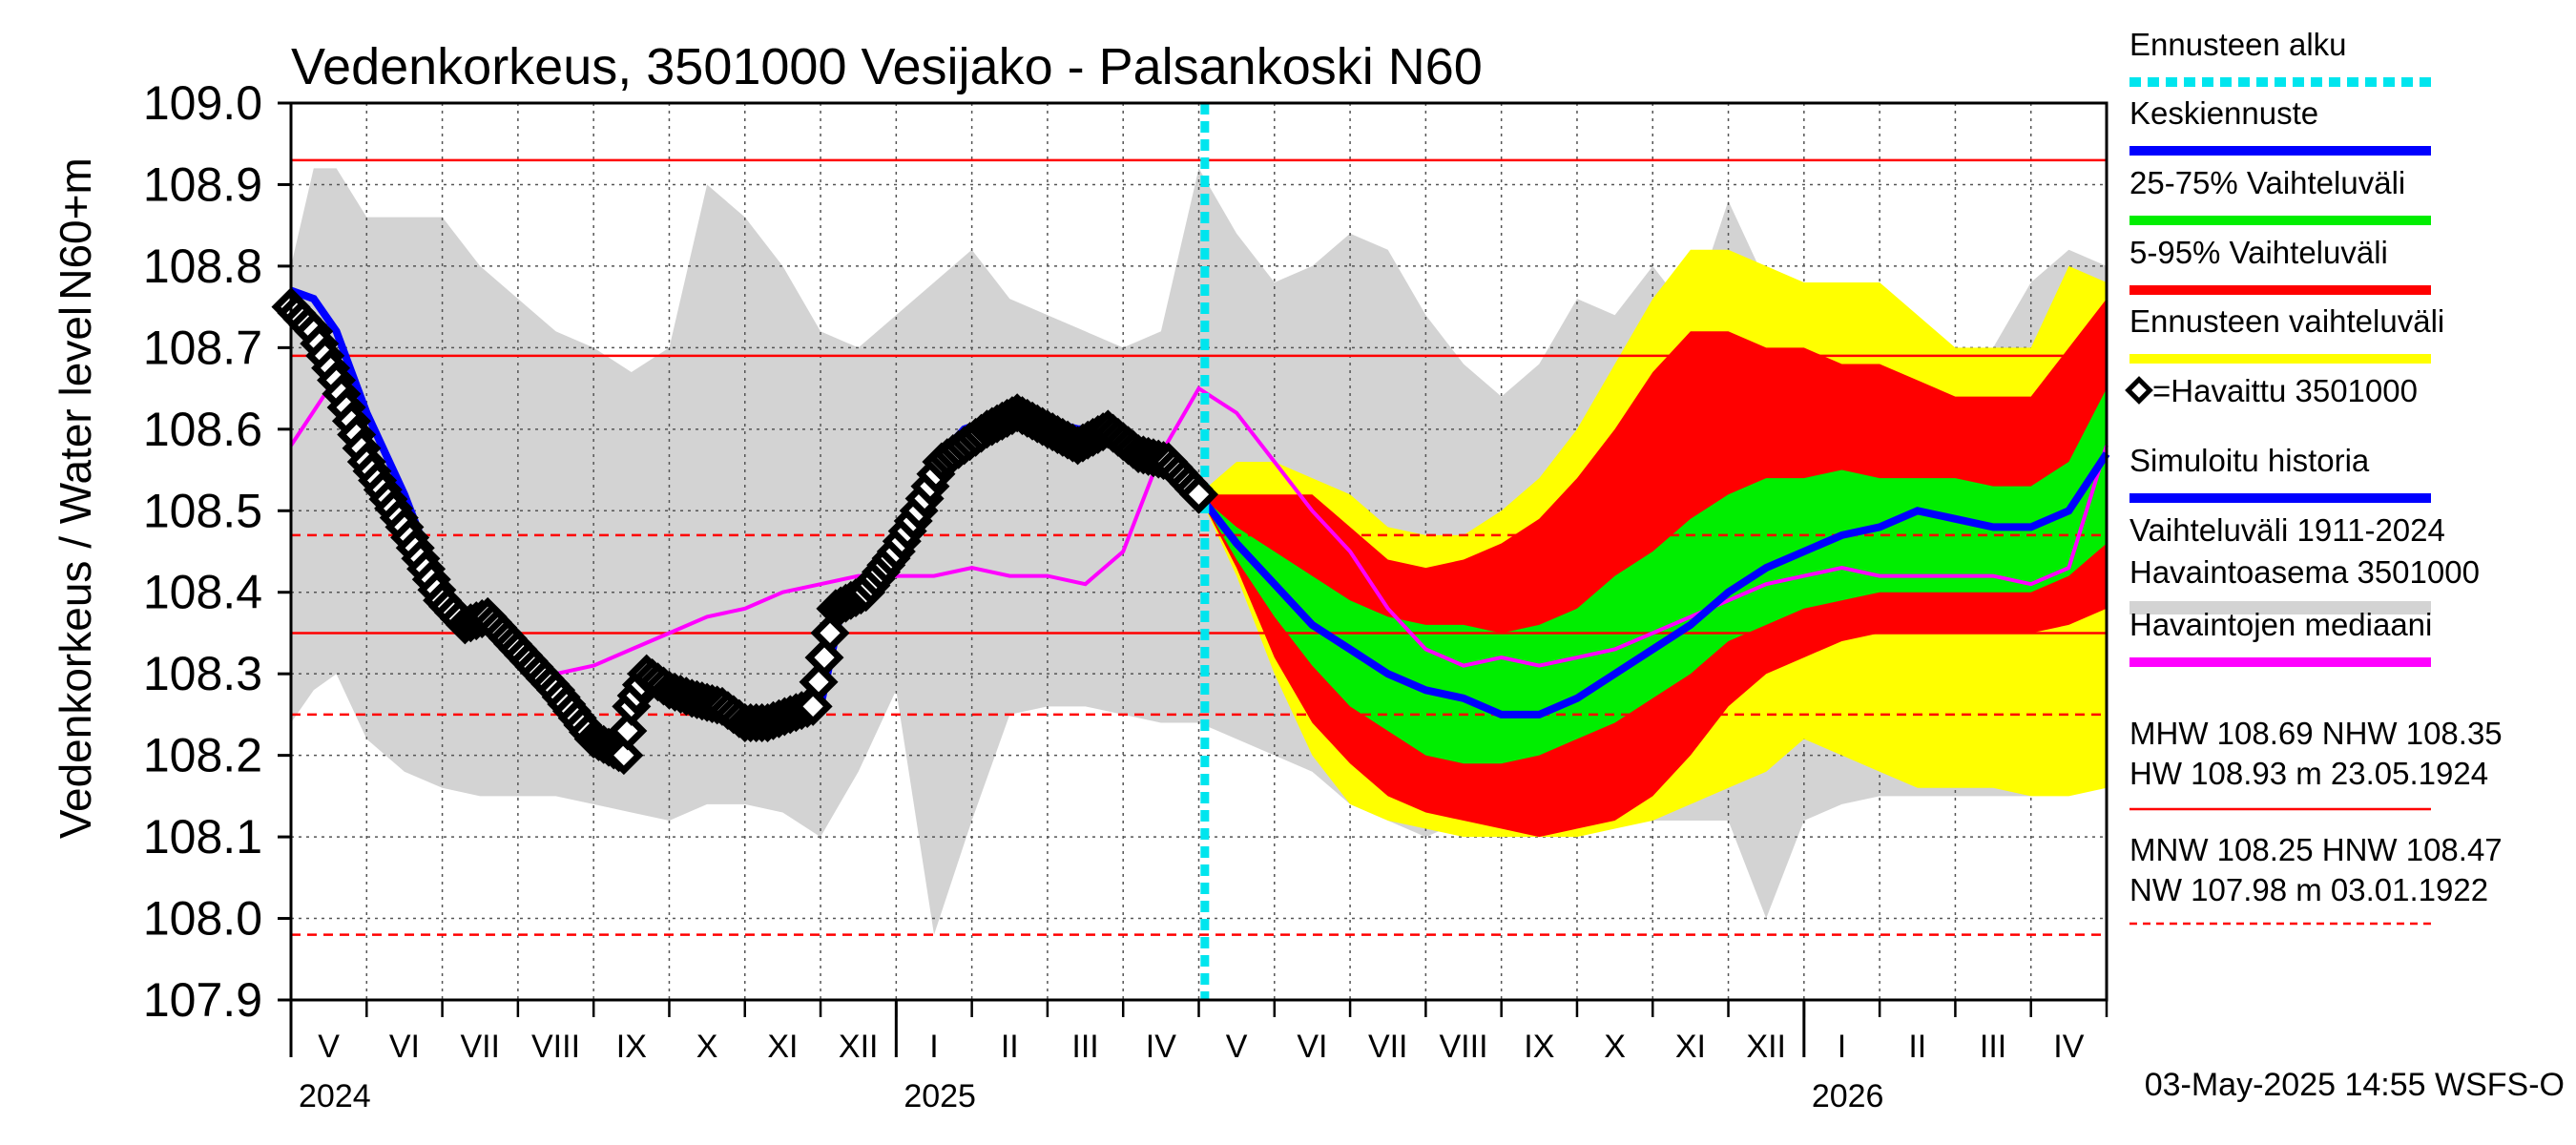 This screenshot has width=2576, height=1145. Describe the element at coordinates (1766, 1047) in the screenshot. I see `month-label-19: XII` at that location.